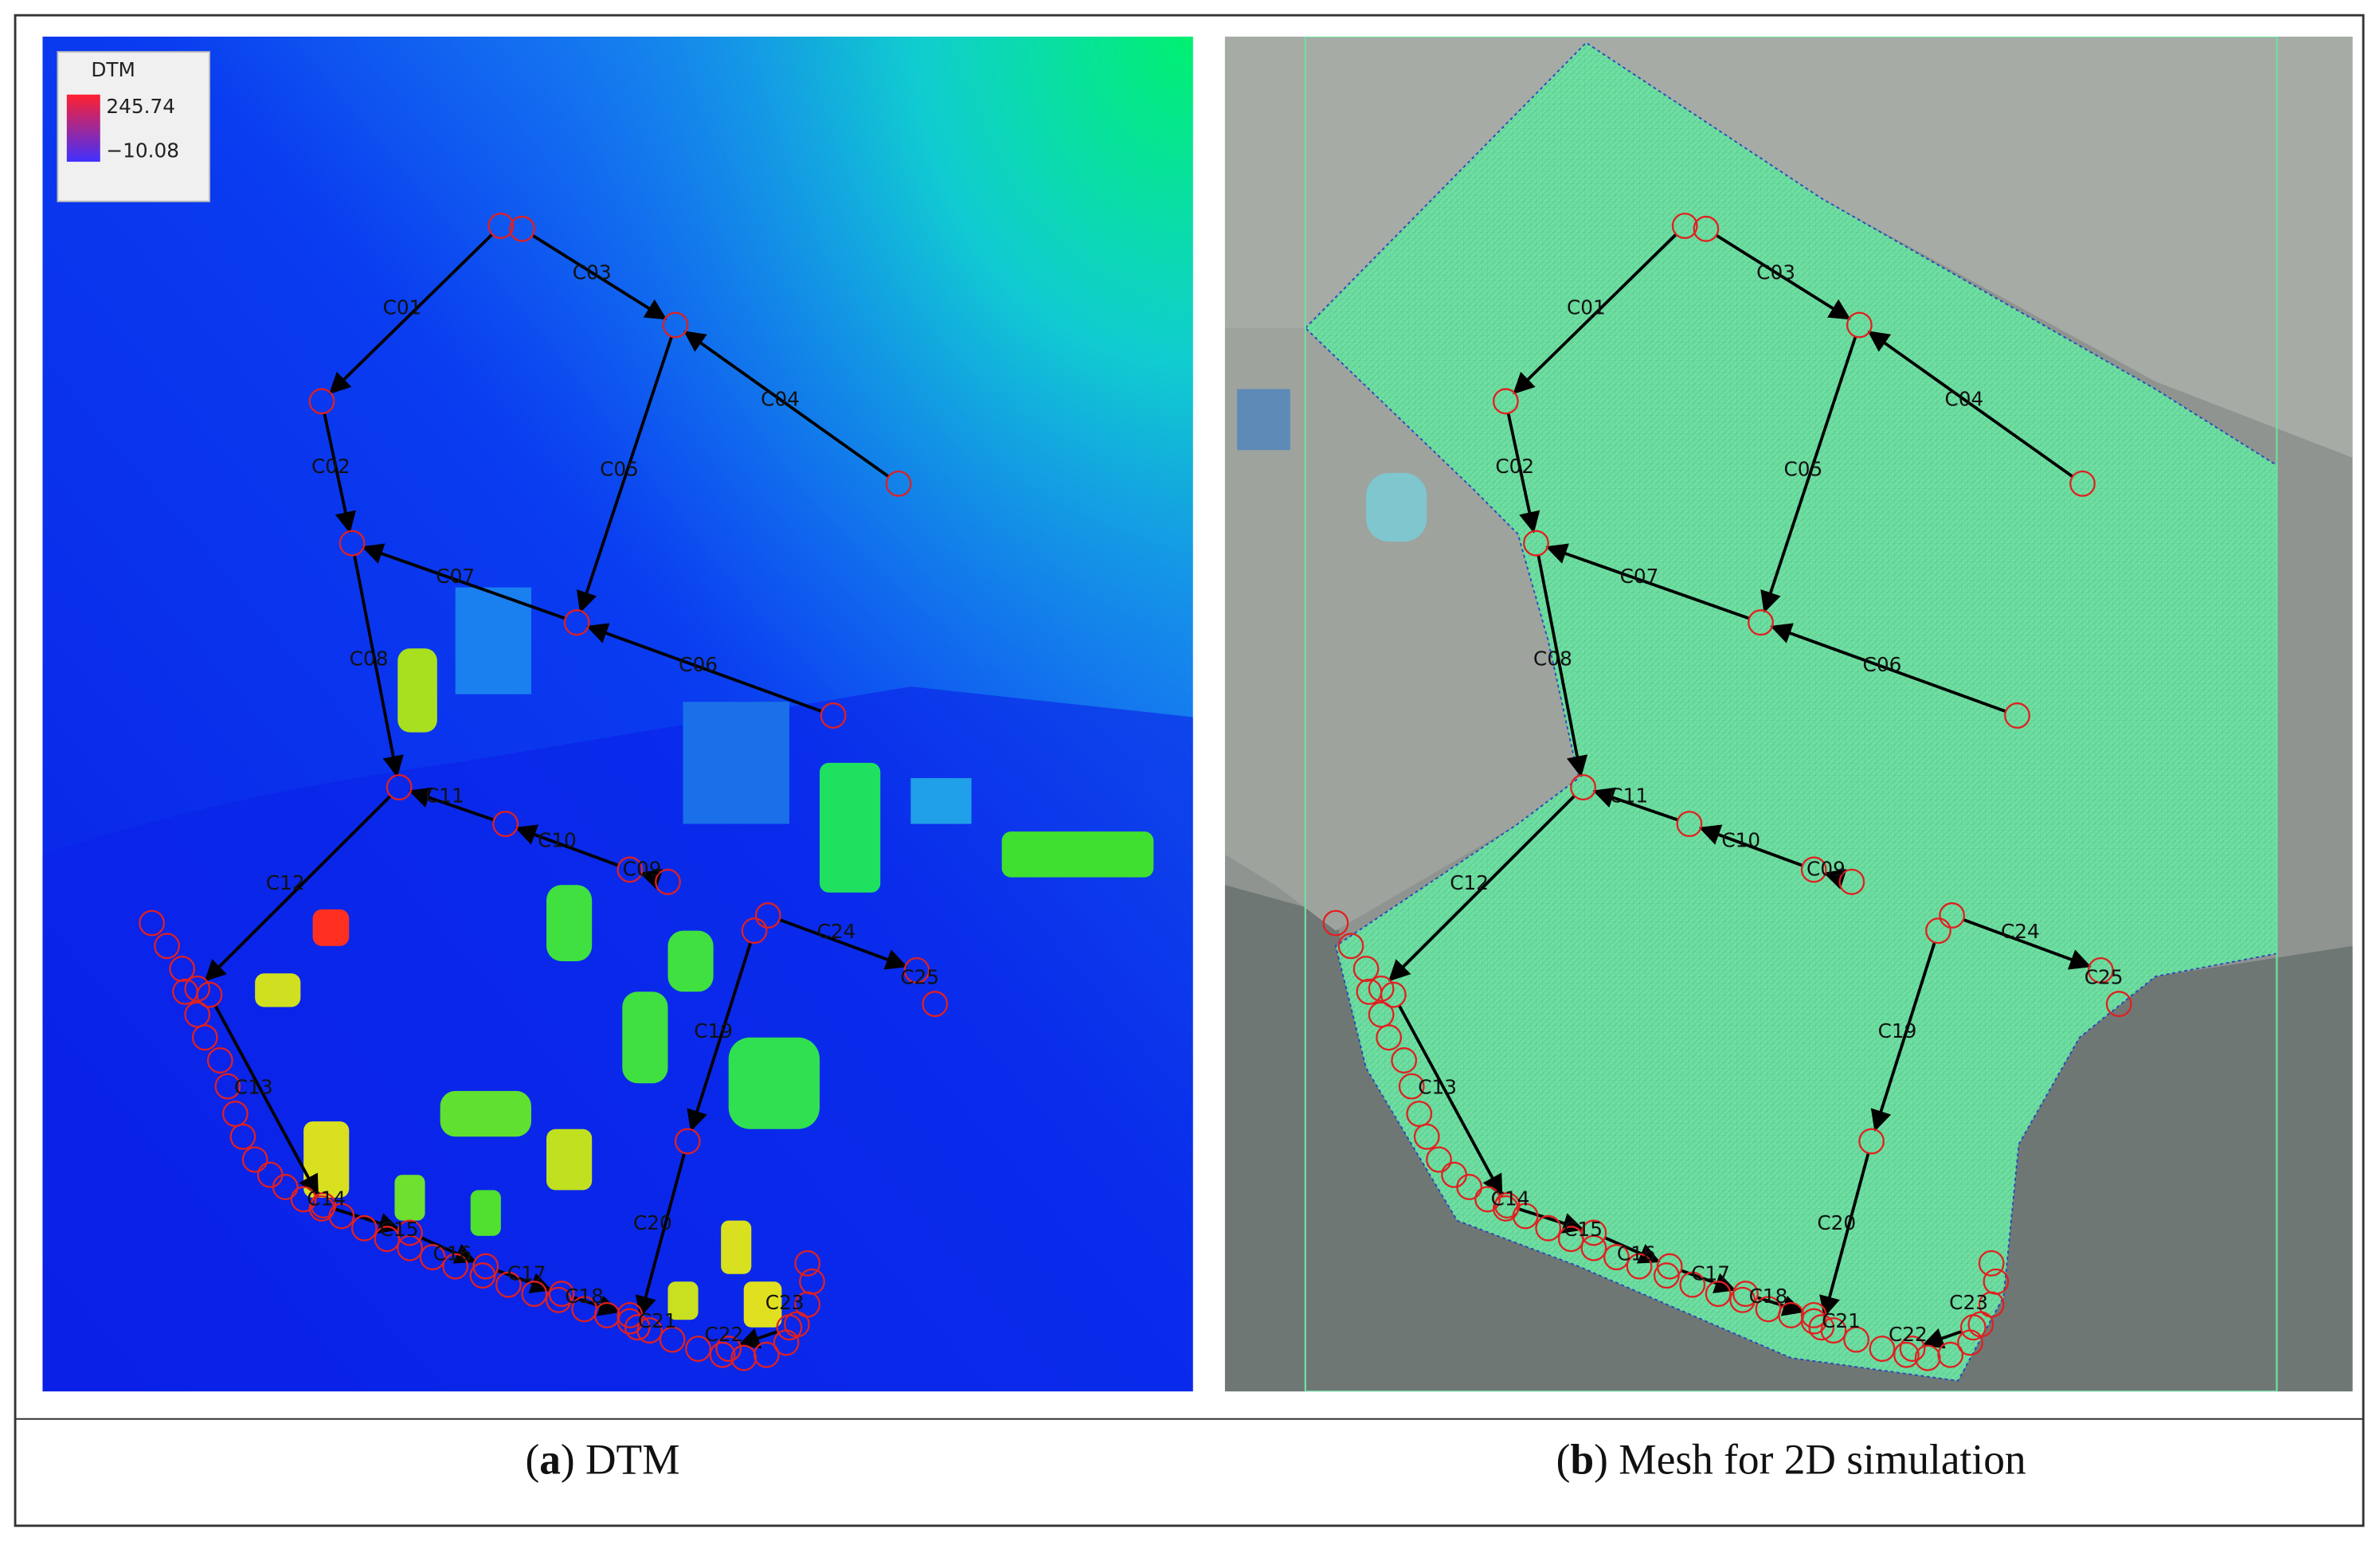 The height and width of the screenshot is (1541, 2380). Describe the element at coordinates (1514, 466) in the screenshot. I see `conduit-label: C02` at that location.